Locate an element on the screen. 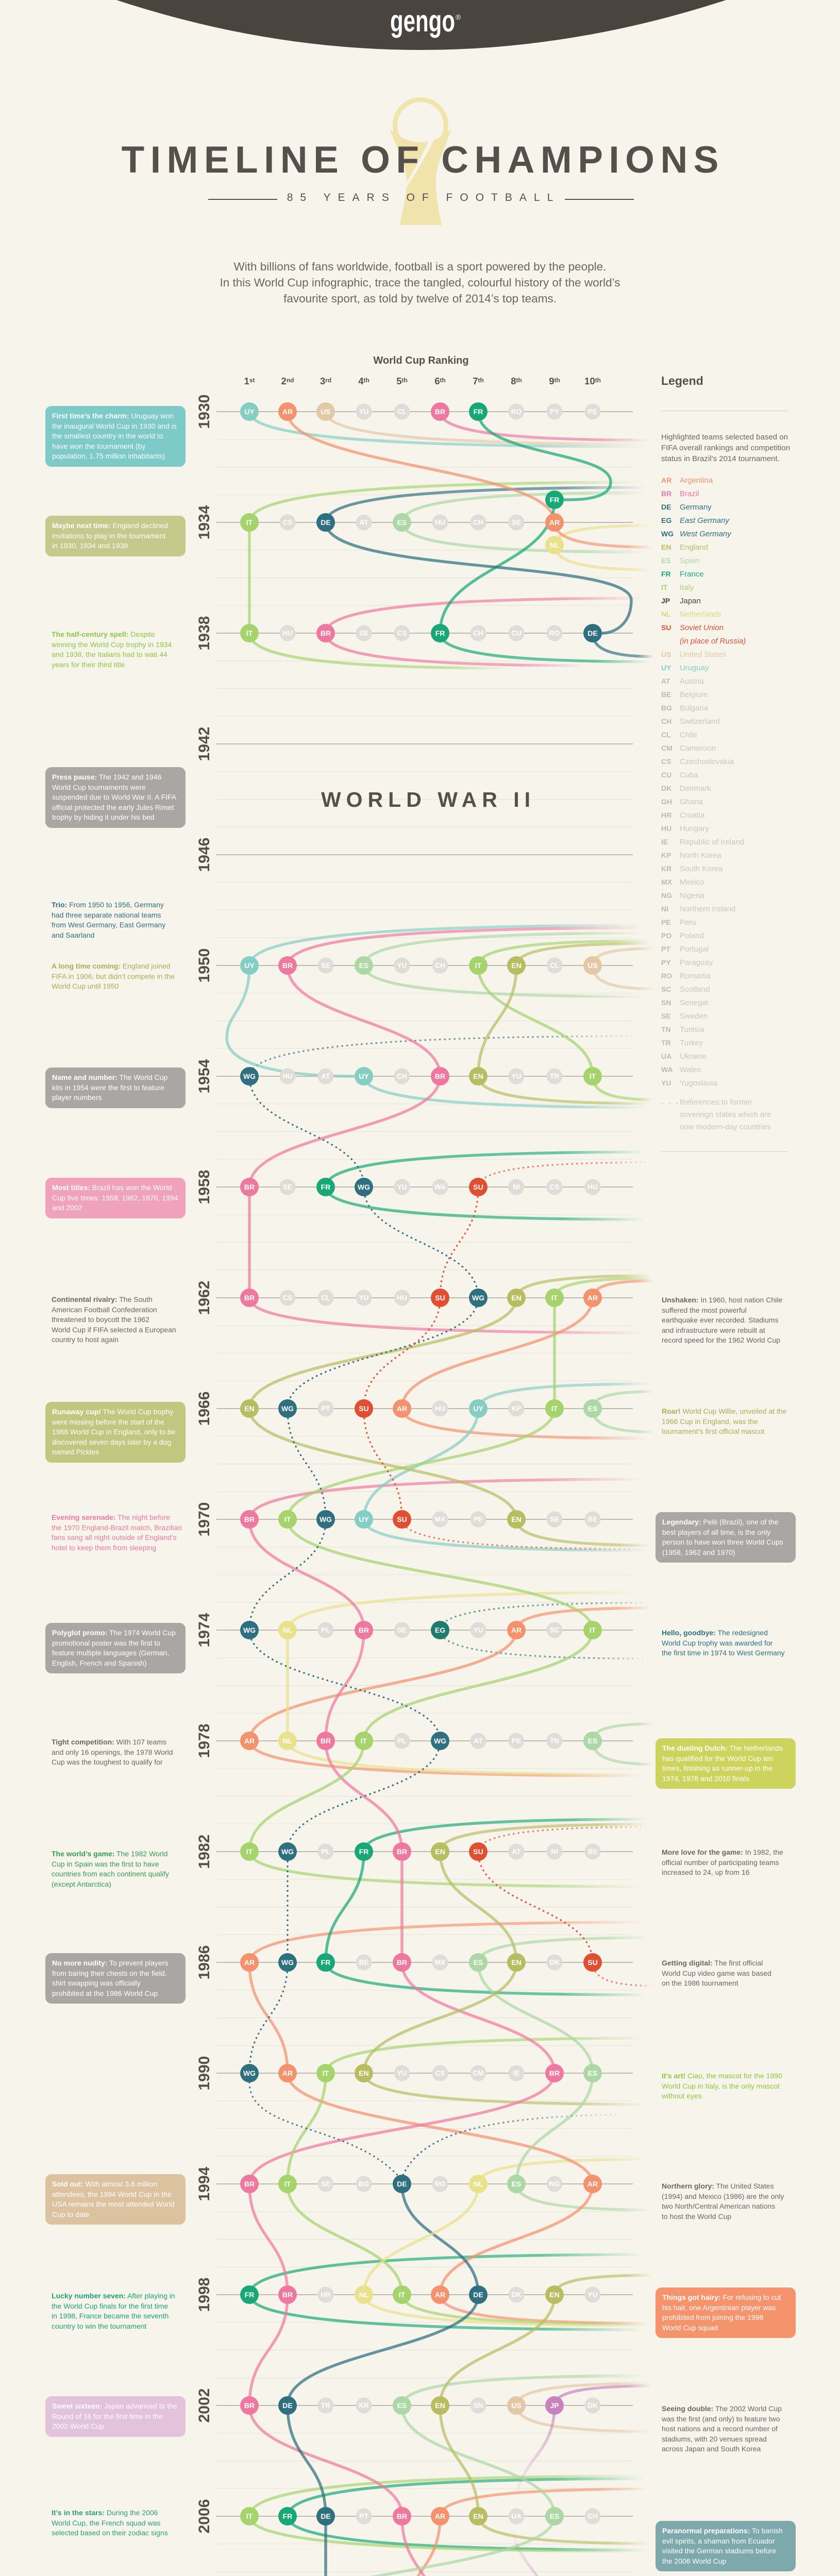 Image resolution: width=840 pixels, height=2576 pixels. svg-text: gengo is located at coordinates (422, 21).